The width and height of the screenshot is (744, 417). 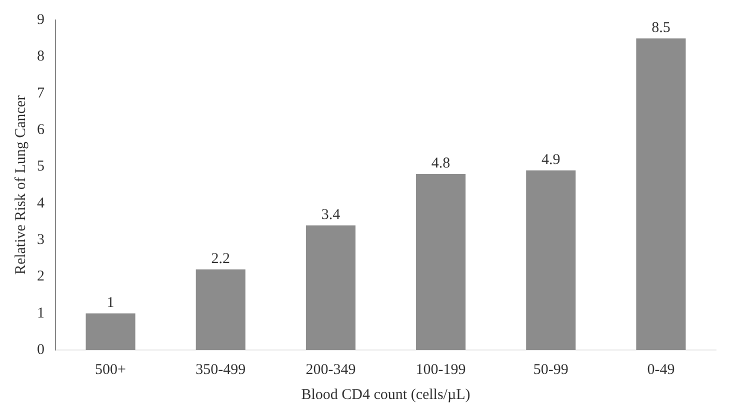 I want to click on data-label: 2.2, so click(x=220, y=258).